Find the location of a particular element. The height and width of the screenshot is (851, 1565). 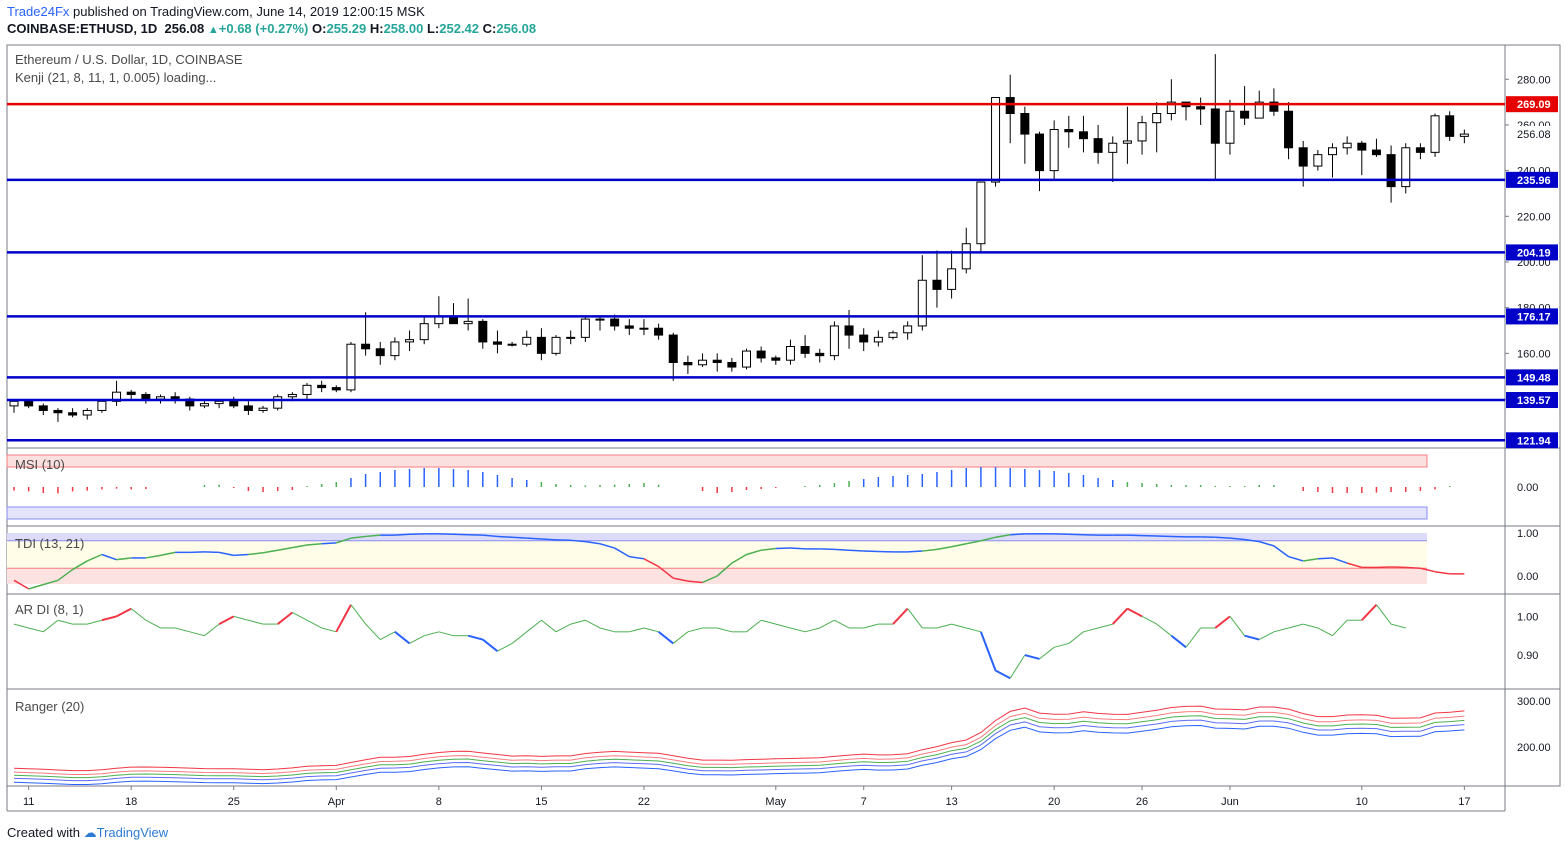

time-tick-label: Jun is located at coordinates (1230, 802).